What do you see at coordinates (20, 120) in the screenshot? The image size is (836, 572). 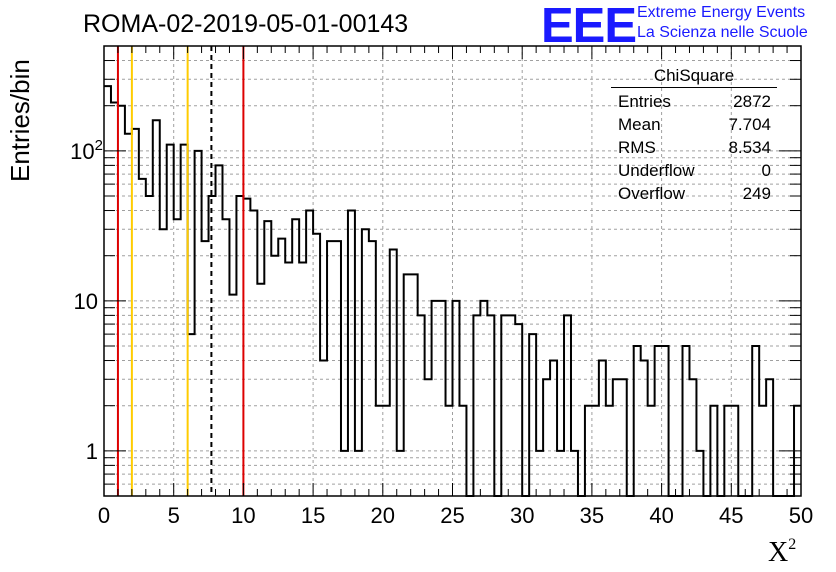 I see `y-axis-label: Entries/bin` at bounding box center [20, 120].